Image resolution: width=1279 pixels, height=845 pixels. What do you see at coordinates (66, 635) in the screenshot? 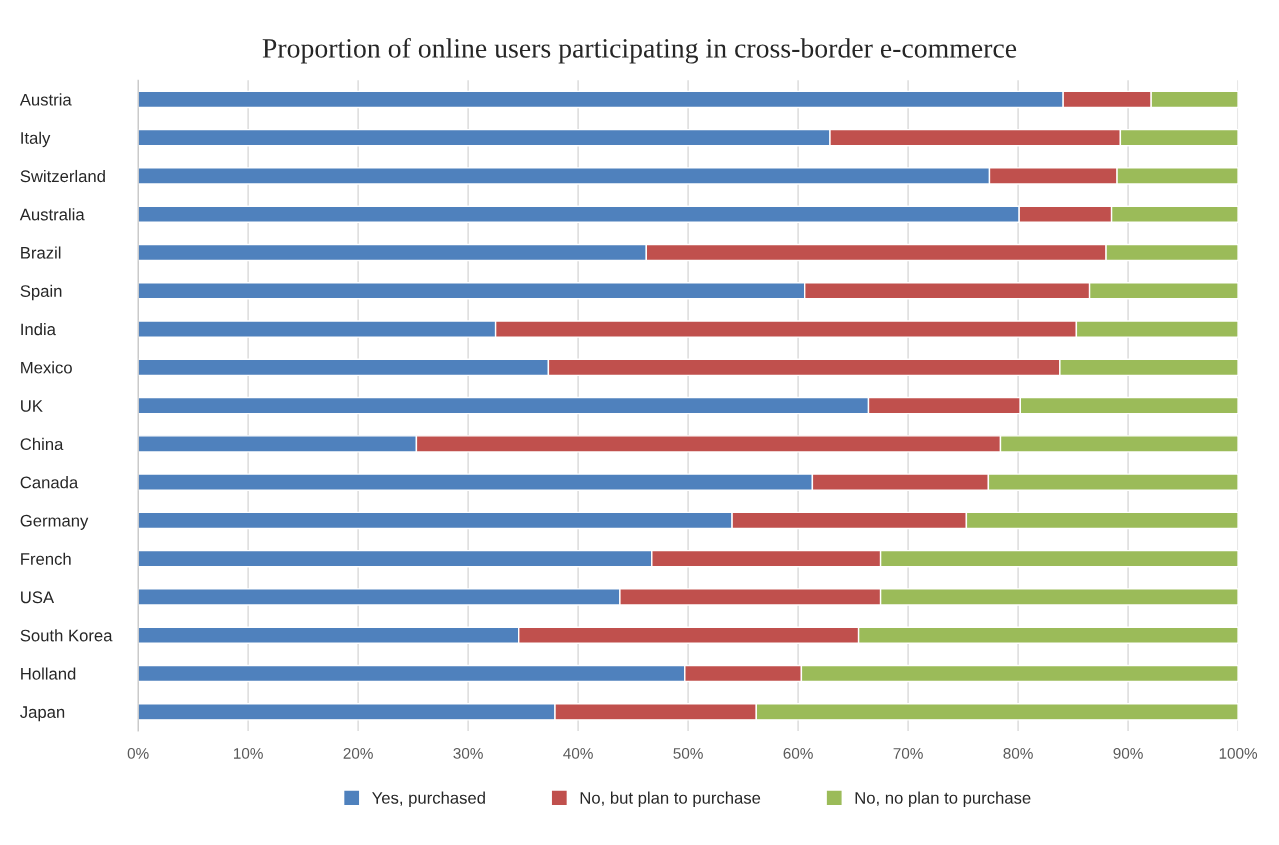
I see `y-tick-label: South Korea` at bounding box center [66, 635].